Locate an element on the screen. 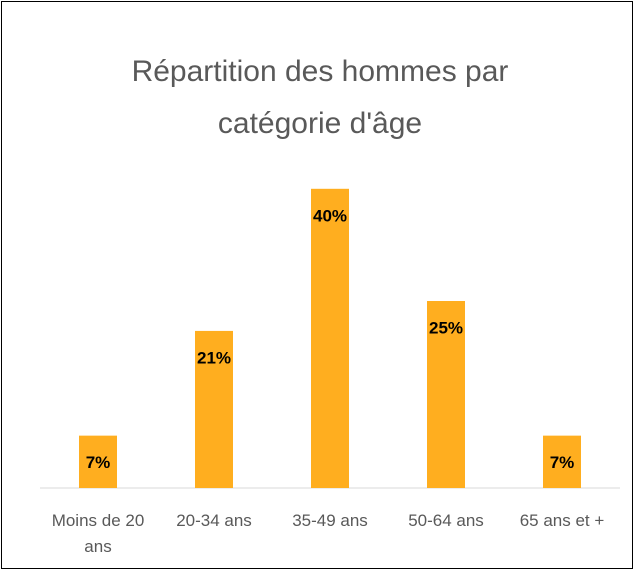  x-tick-label: 50-64 ans is located at coordinates (446, 520).